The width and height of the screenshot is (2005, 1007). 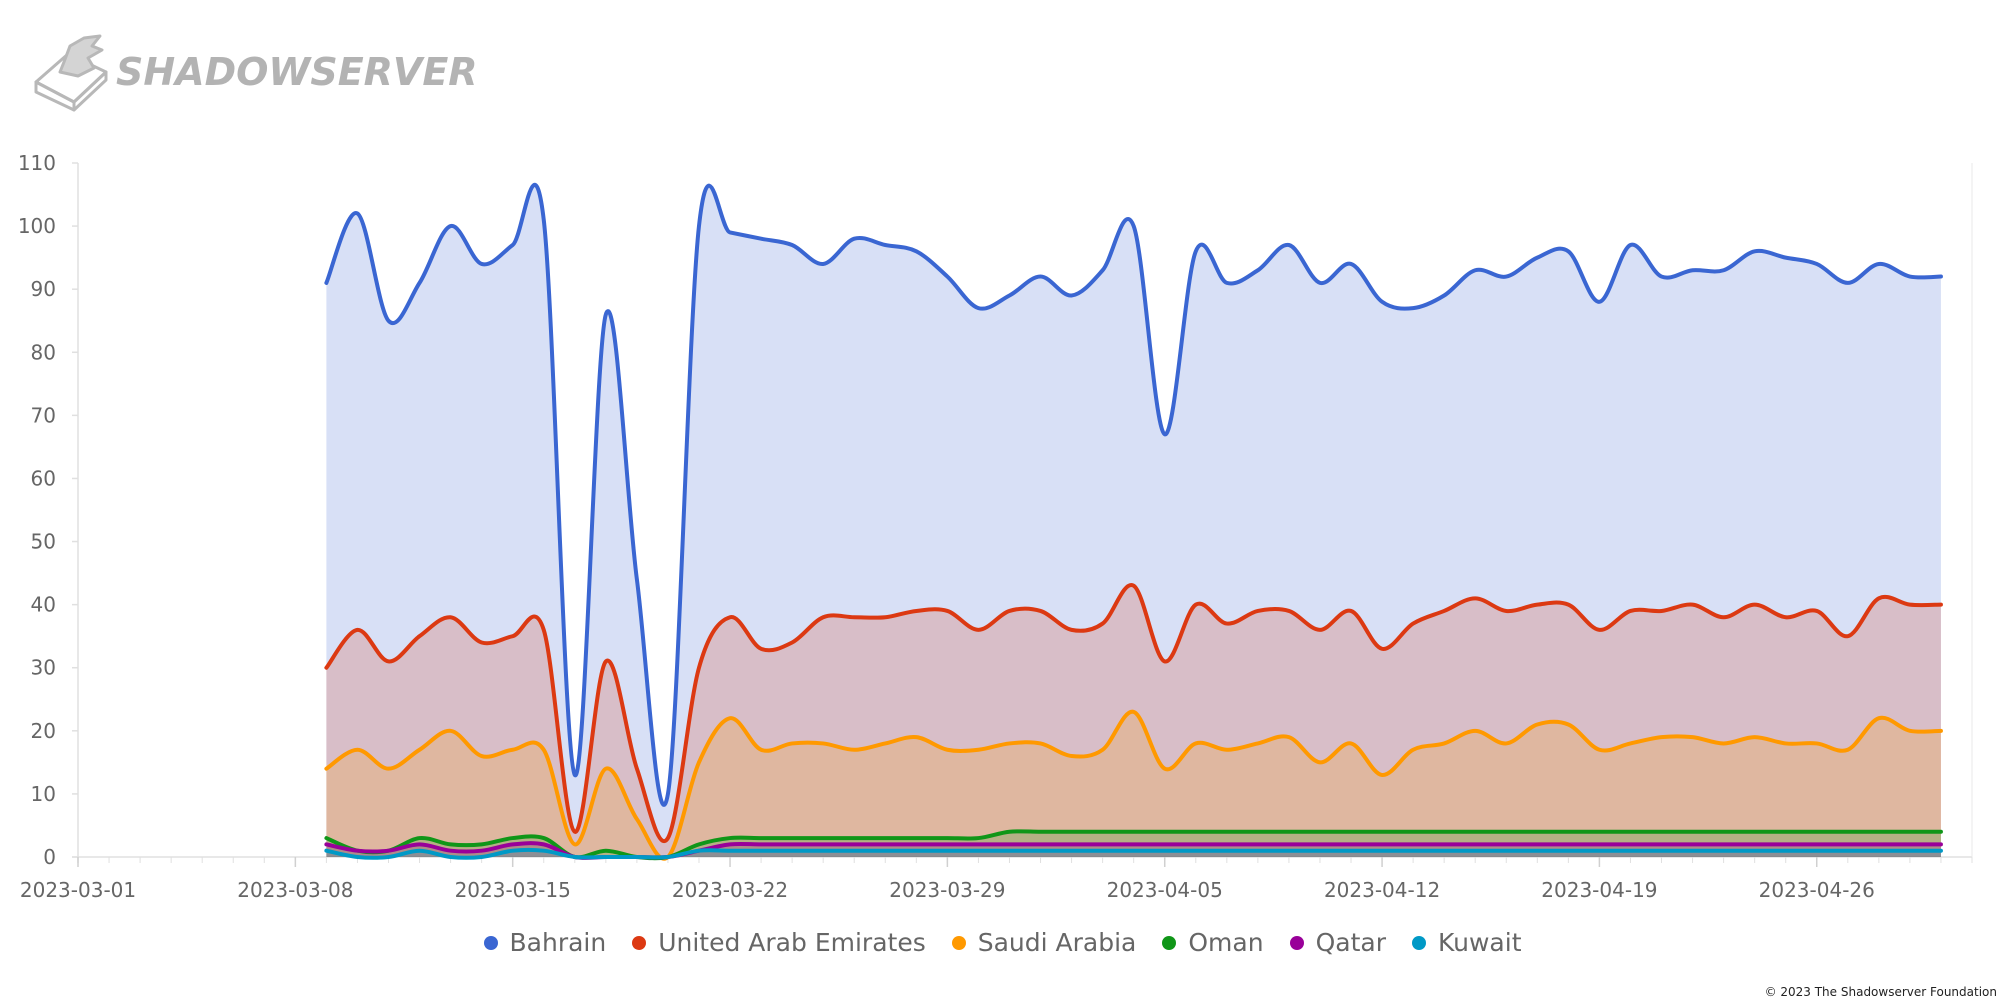 What do you see at coordinates (43, 668) in the screenshot?
I see `y-tick-label: 30` at bounding box center [43, 668].